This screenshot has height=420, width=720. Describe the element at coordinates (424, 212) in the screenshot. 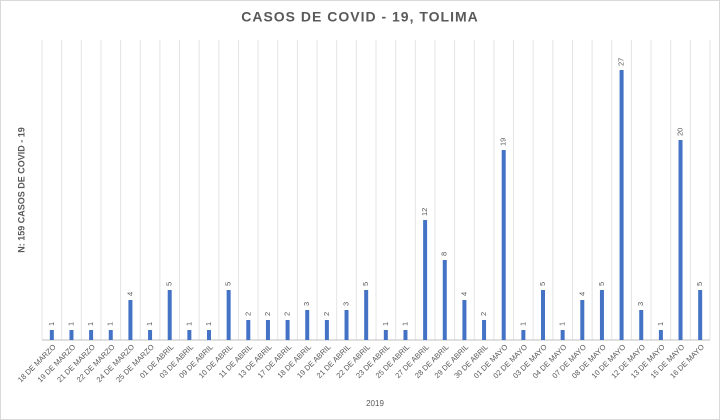

I see `data-label: 12` at that location.